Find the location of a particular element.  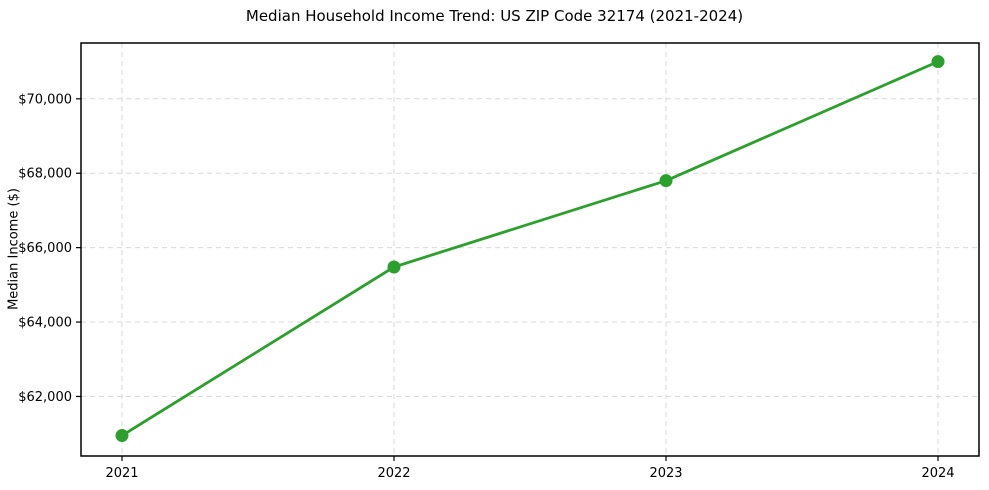

x-tick-label: 2023 is located at coordinates (665, 473).